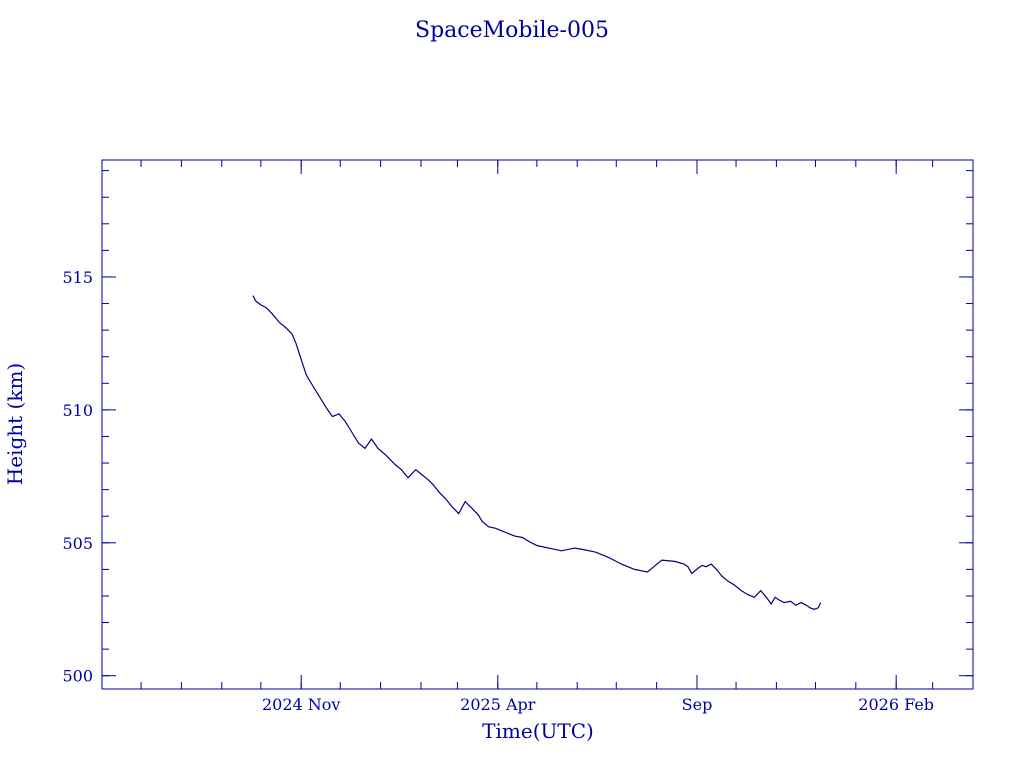 This screenshot has width=1024, height=768. What do you see at coordinates (77, 410) in the screenshot?
I see `y-tick-label: 510` at bounding box center [77, 410].